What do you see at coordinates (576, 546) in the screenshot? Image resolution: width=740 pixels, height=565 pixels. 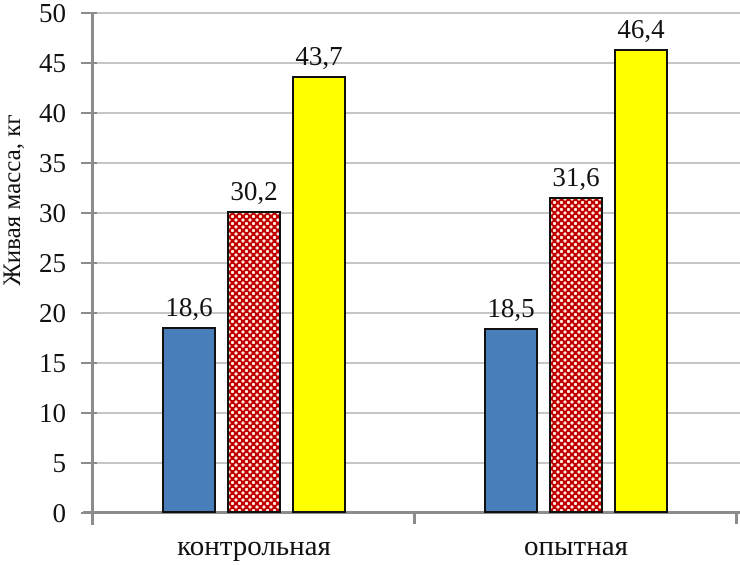 I see `x-category-label-опытная: опытная` at bounding box center [576, 546].